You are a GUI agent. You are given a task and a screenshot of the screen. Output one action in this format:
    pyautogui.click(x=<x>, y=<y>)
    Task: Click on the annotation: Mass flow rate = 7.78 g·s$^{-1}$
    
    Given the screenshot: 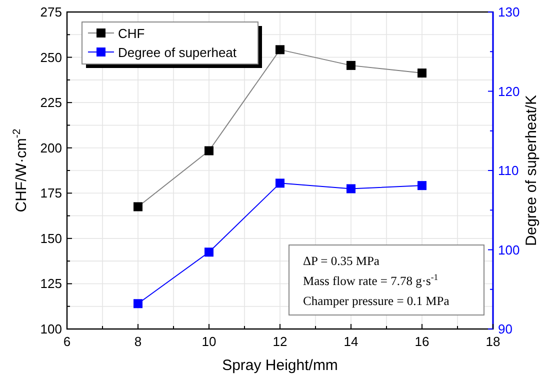 What is the action you would take?
    pyautogui.click(x=370, y=280)
    